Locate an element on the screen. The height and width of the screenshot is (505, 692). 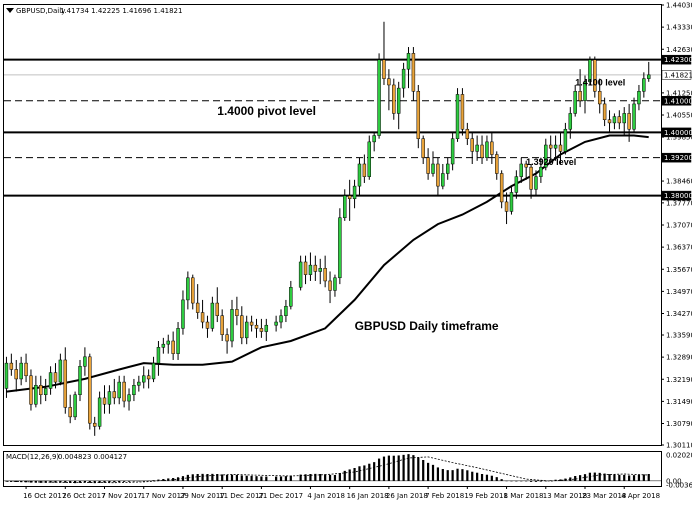
level-price-label-text: 1.39200 is located at coordinates (678, 158).